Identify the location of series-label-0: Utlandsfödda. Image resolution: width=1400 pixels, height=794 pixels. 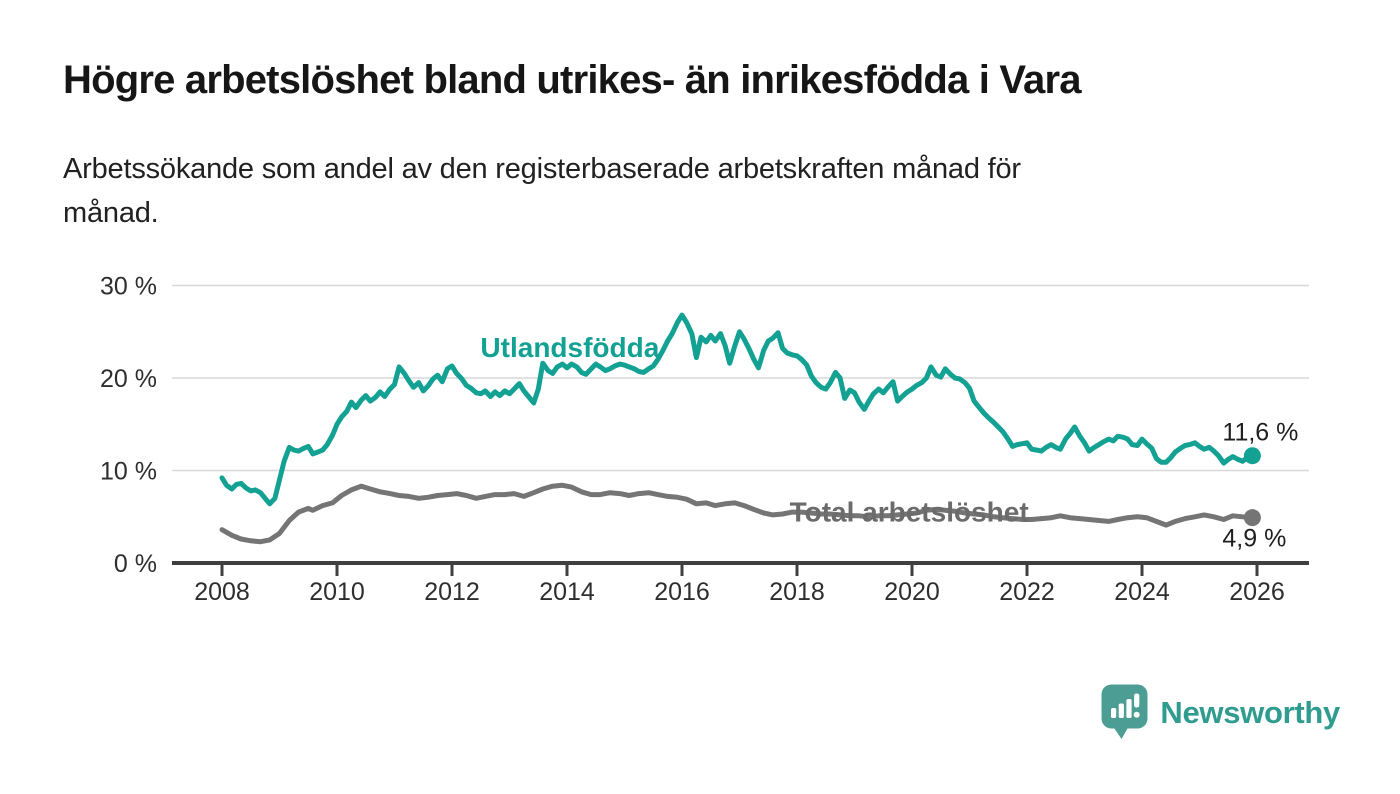
(569, 347).